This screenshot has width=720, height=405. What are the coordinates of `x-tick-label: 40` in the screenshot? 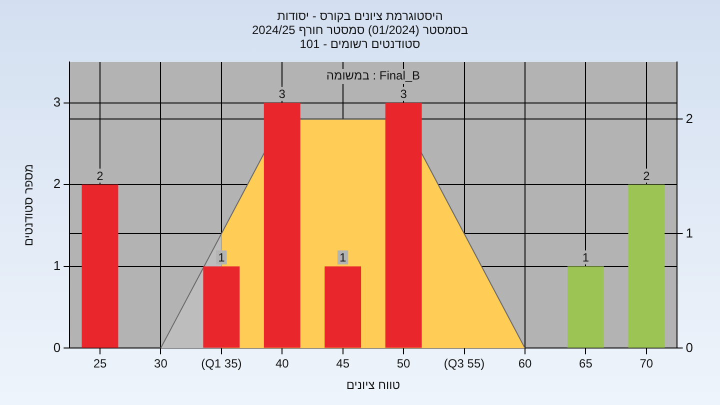 It's located at (282, 363).